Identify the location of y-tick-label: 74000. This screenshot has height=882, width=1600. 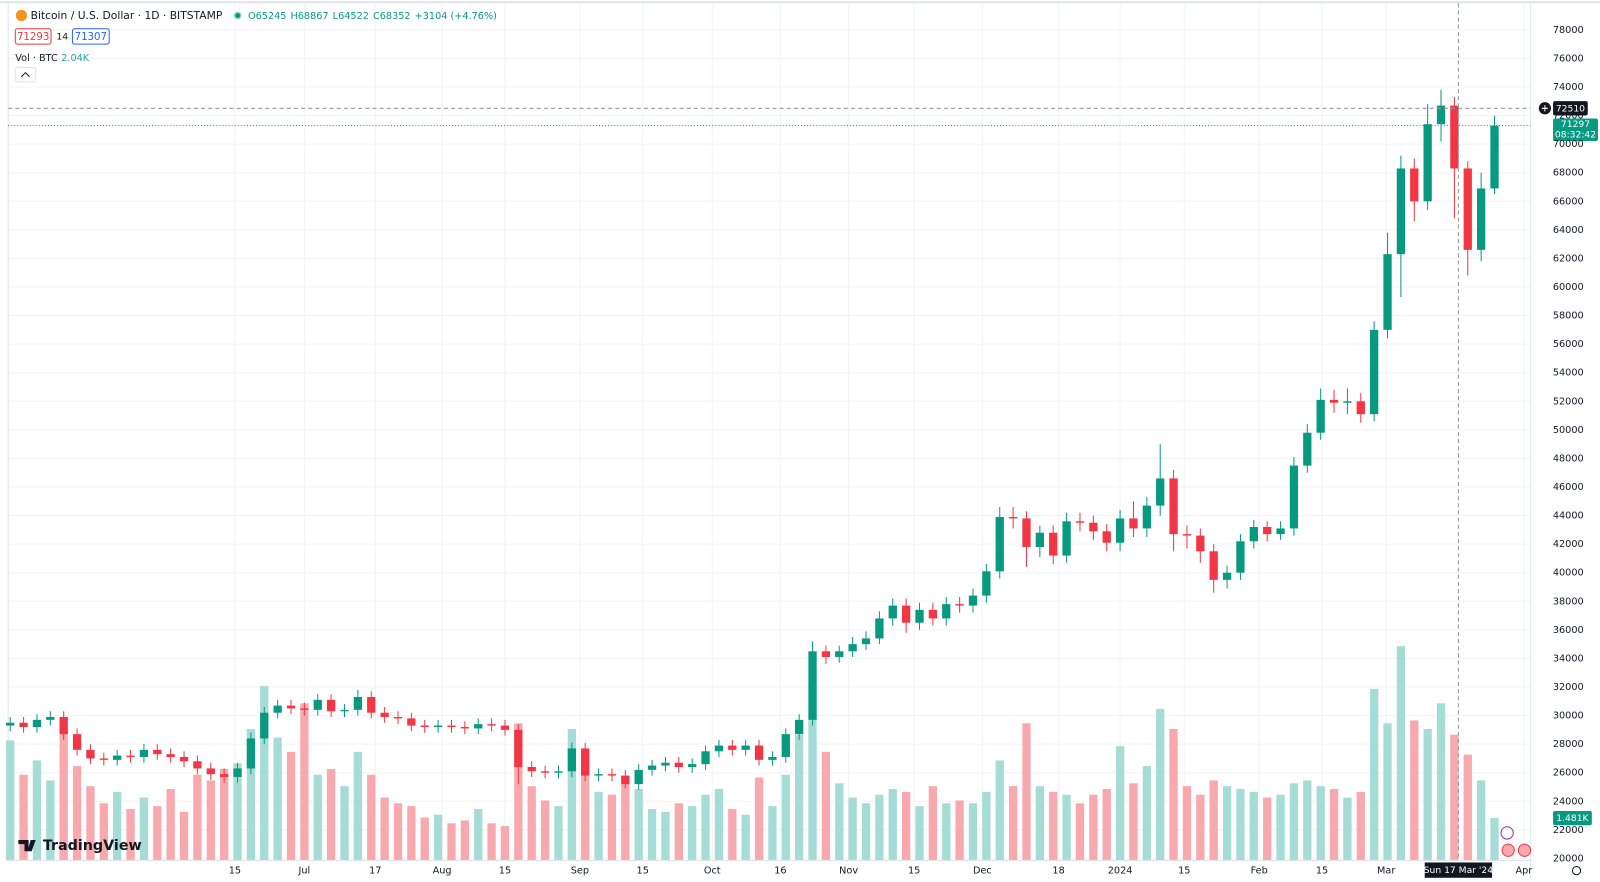
(1568, 87).